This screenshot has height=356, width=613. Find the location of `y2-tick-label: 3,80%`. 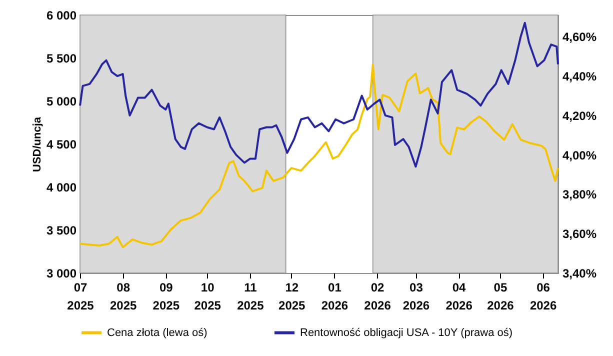

y2-tick-label: 3,80% is located at coordinates (579, 195).